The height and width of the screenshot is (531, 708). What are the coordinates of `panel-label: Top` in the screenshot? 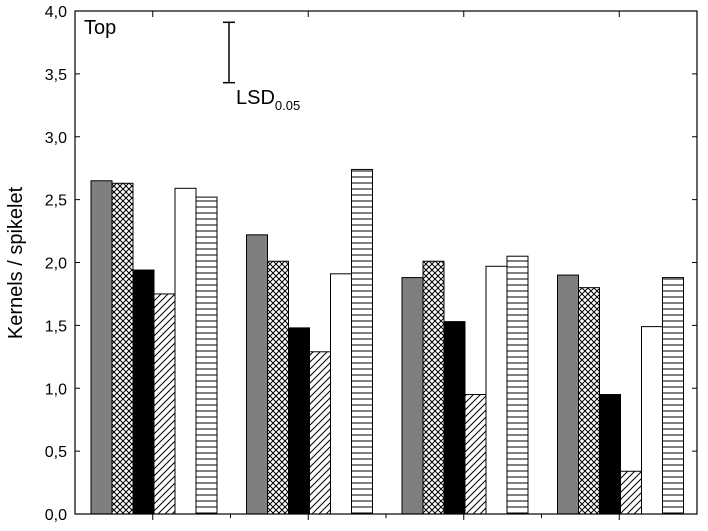 It's located at (100, 28).